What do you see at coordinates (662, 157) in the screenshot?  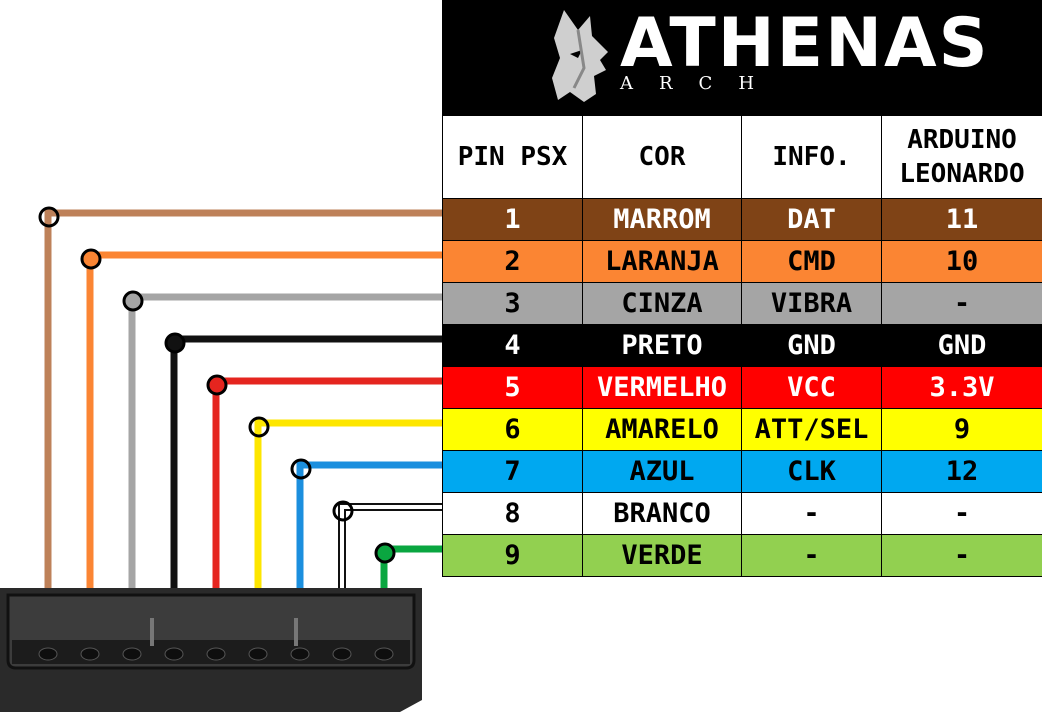 I see `col-cor: COR` at bounding box center [662, 157].